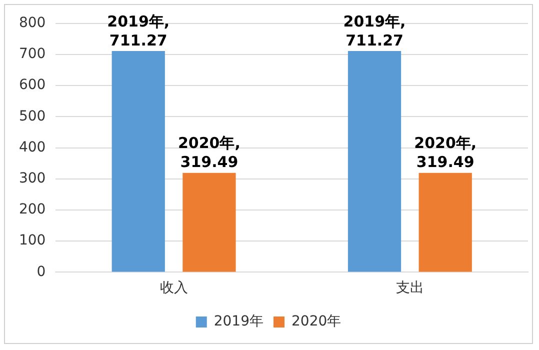 This screenshot has height=350, width=539. Describe the element at coordinates (317, 322) in the screenshot. I see `legend-label: 2020年` at that location.